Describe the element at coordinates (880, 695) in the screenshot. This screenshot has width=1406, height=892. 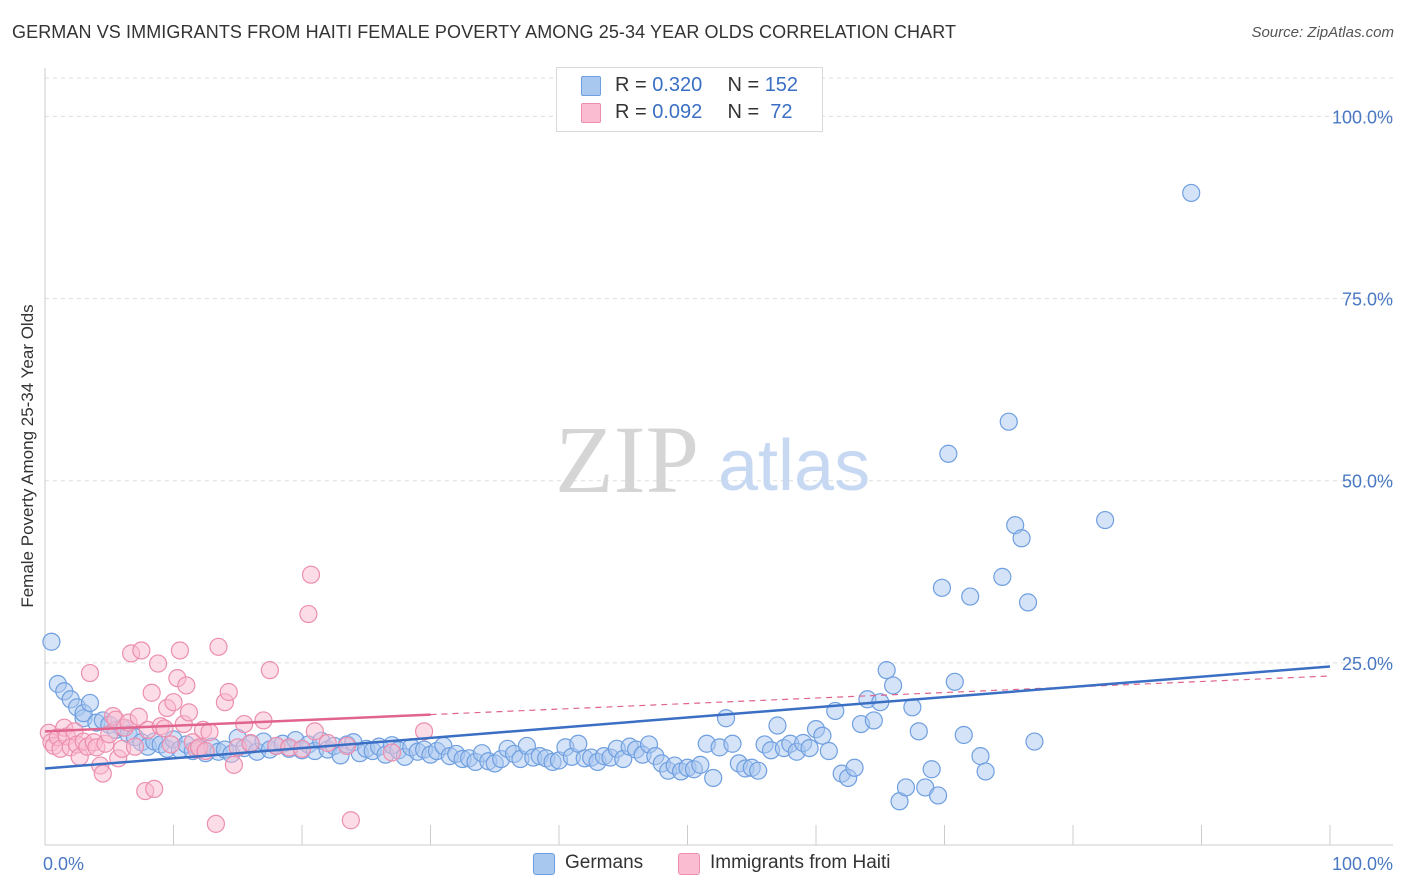
I see `haiti-trend-extension` at that location.